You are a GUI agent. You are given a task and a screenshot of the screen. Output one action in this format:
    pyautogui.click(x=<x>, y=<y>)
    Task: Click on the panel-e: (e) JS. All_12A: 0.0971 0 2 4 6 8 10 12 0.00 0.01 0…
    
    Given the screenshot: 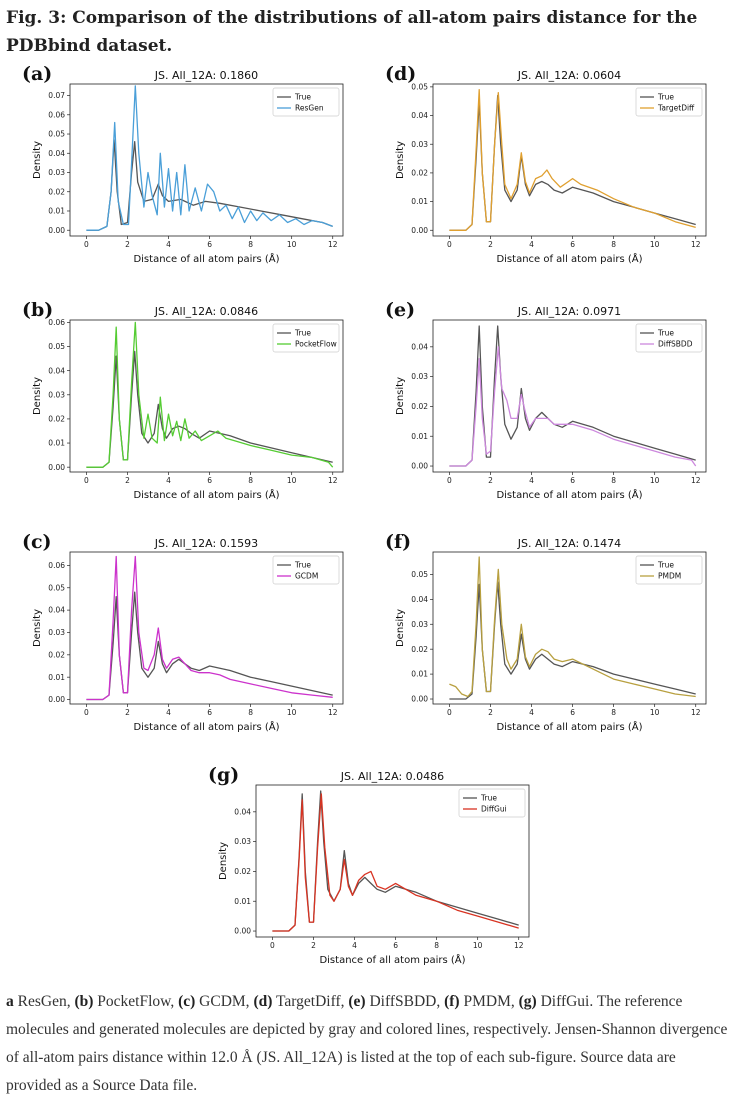 What is the action you would take?
    pyautogui.click(x=553, y=407)
    